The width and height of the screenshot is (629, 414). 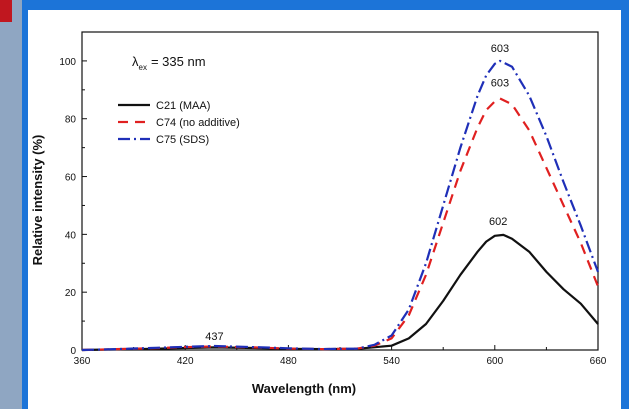 I want to click on x-tick-label: 480, so click(x=288, y=361).